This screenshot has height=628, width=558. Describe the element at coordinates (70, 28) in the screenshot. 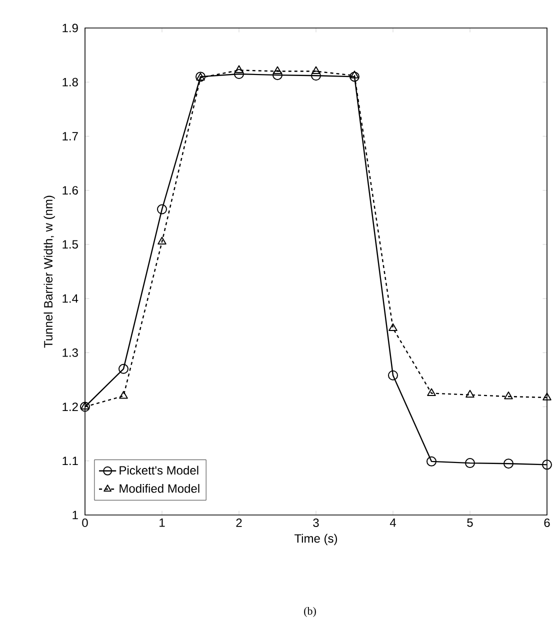

I see `y-tick-label: 1.9` at that location.